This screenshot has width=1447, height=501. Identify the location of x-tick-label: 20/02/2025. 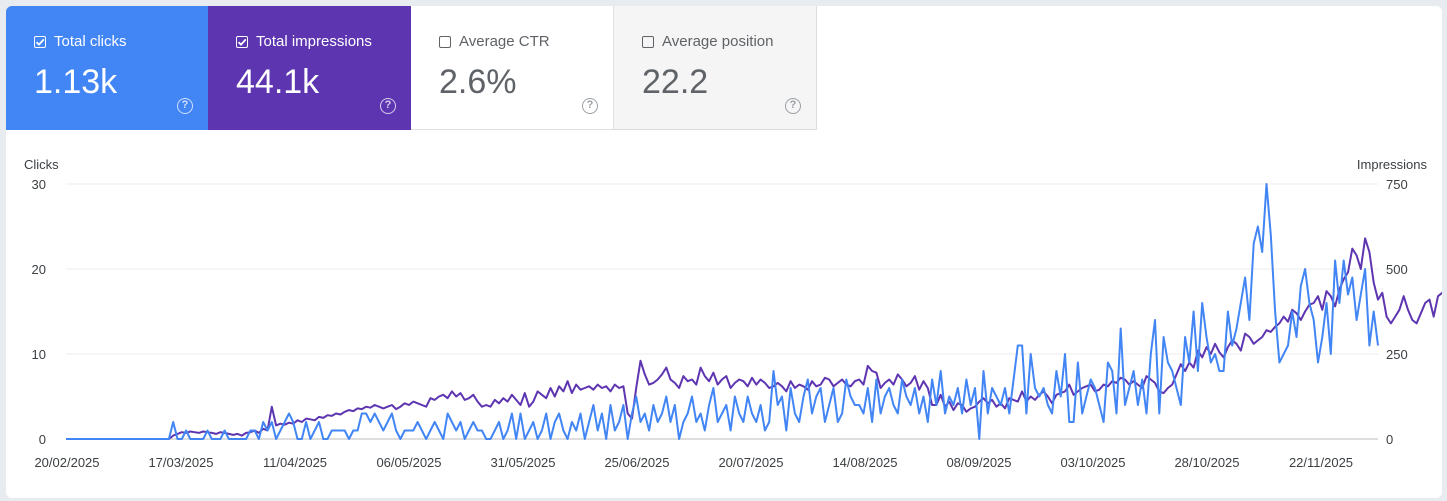
(66, 462).